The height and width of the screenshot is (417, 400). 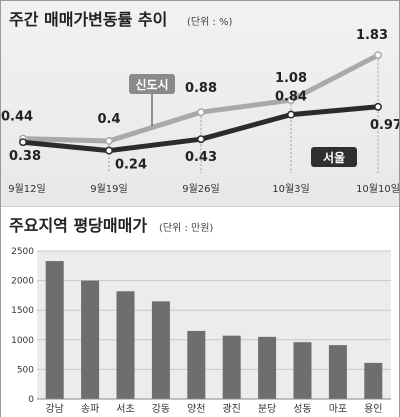 I want to click on x-tick-label: 9월12일, so click(x=27, y=189).